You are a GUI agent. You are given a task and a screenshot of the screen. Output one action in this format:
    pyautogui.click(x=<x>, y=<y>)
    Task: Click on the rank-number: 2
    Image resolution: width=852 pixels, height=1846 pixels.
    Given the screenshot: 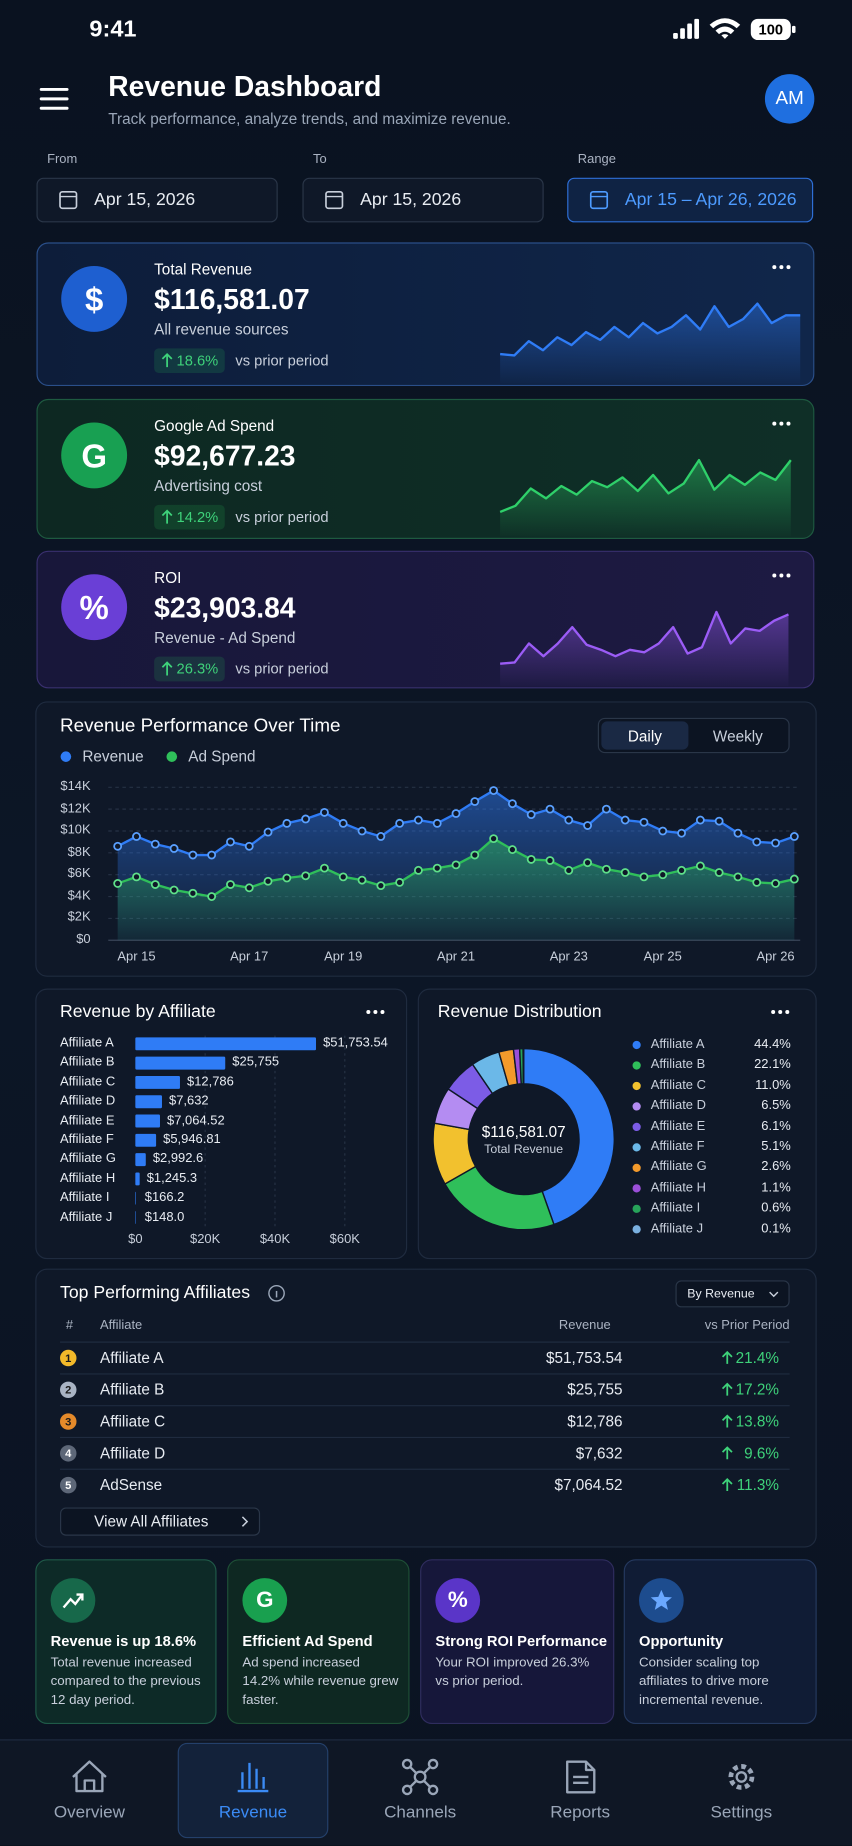 What is the action you would take?
    pyautogui.click(x=68, y=1390)
    